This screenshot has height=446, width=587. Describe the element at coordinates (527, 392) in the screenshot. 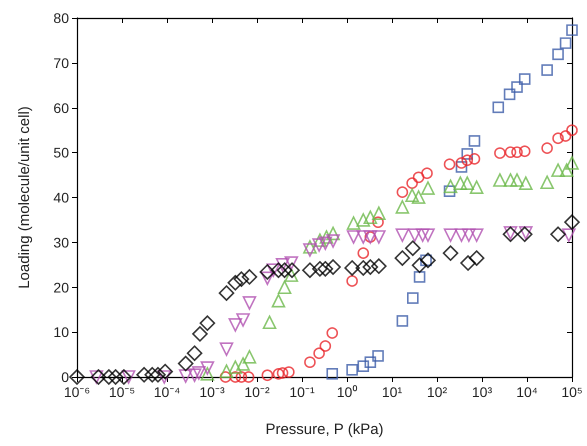

I see `x-tick-label: 10⁴` at that location.